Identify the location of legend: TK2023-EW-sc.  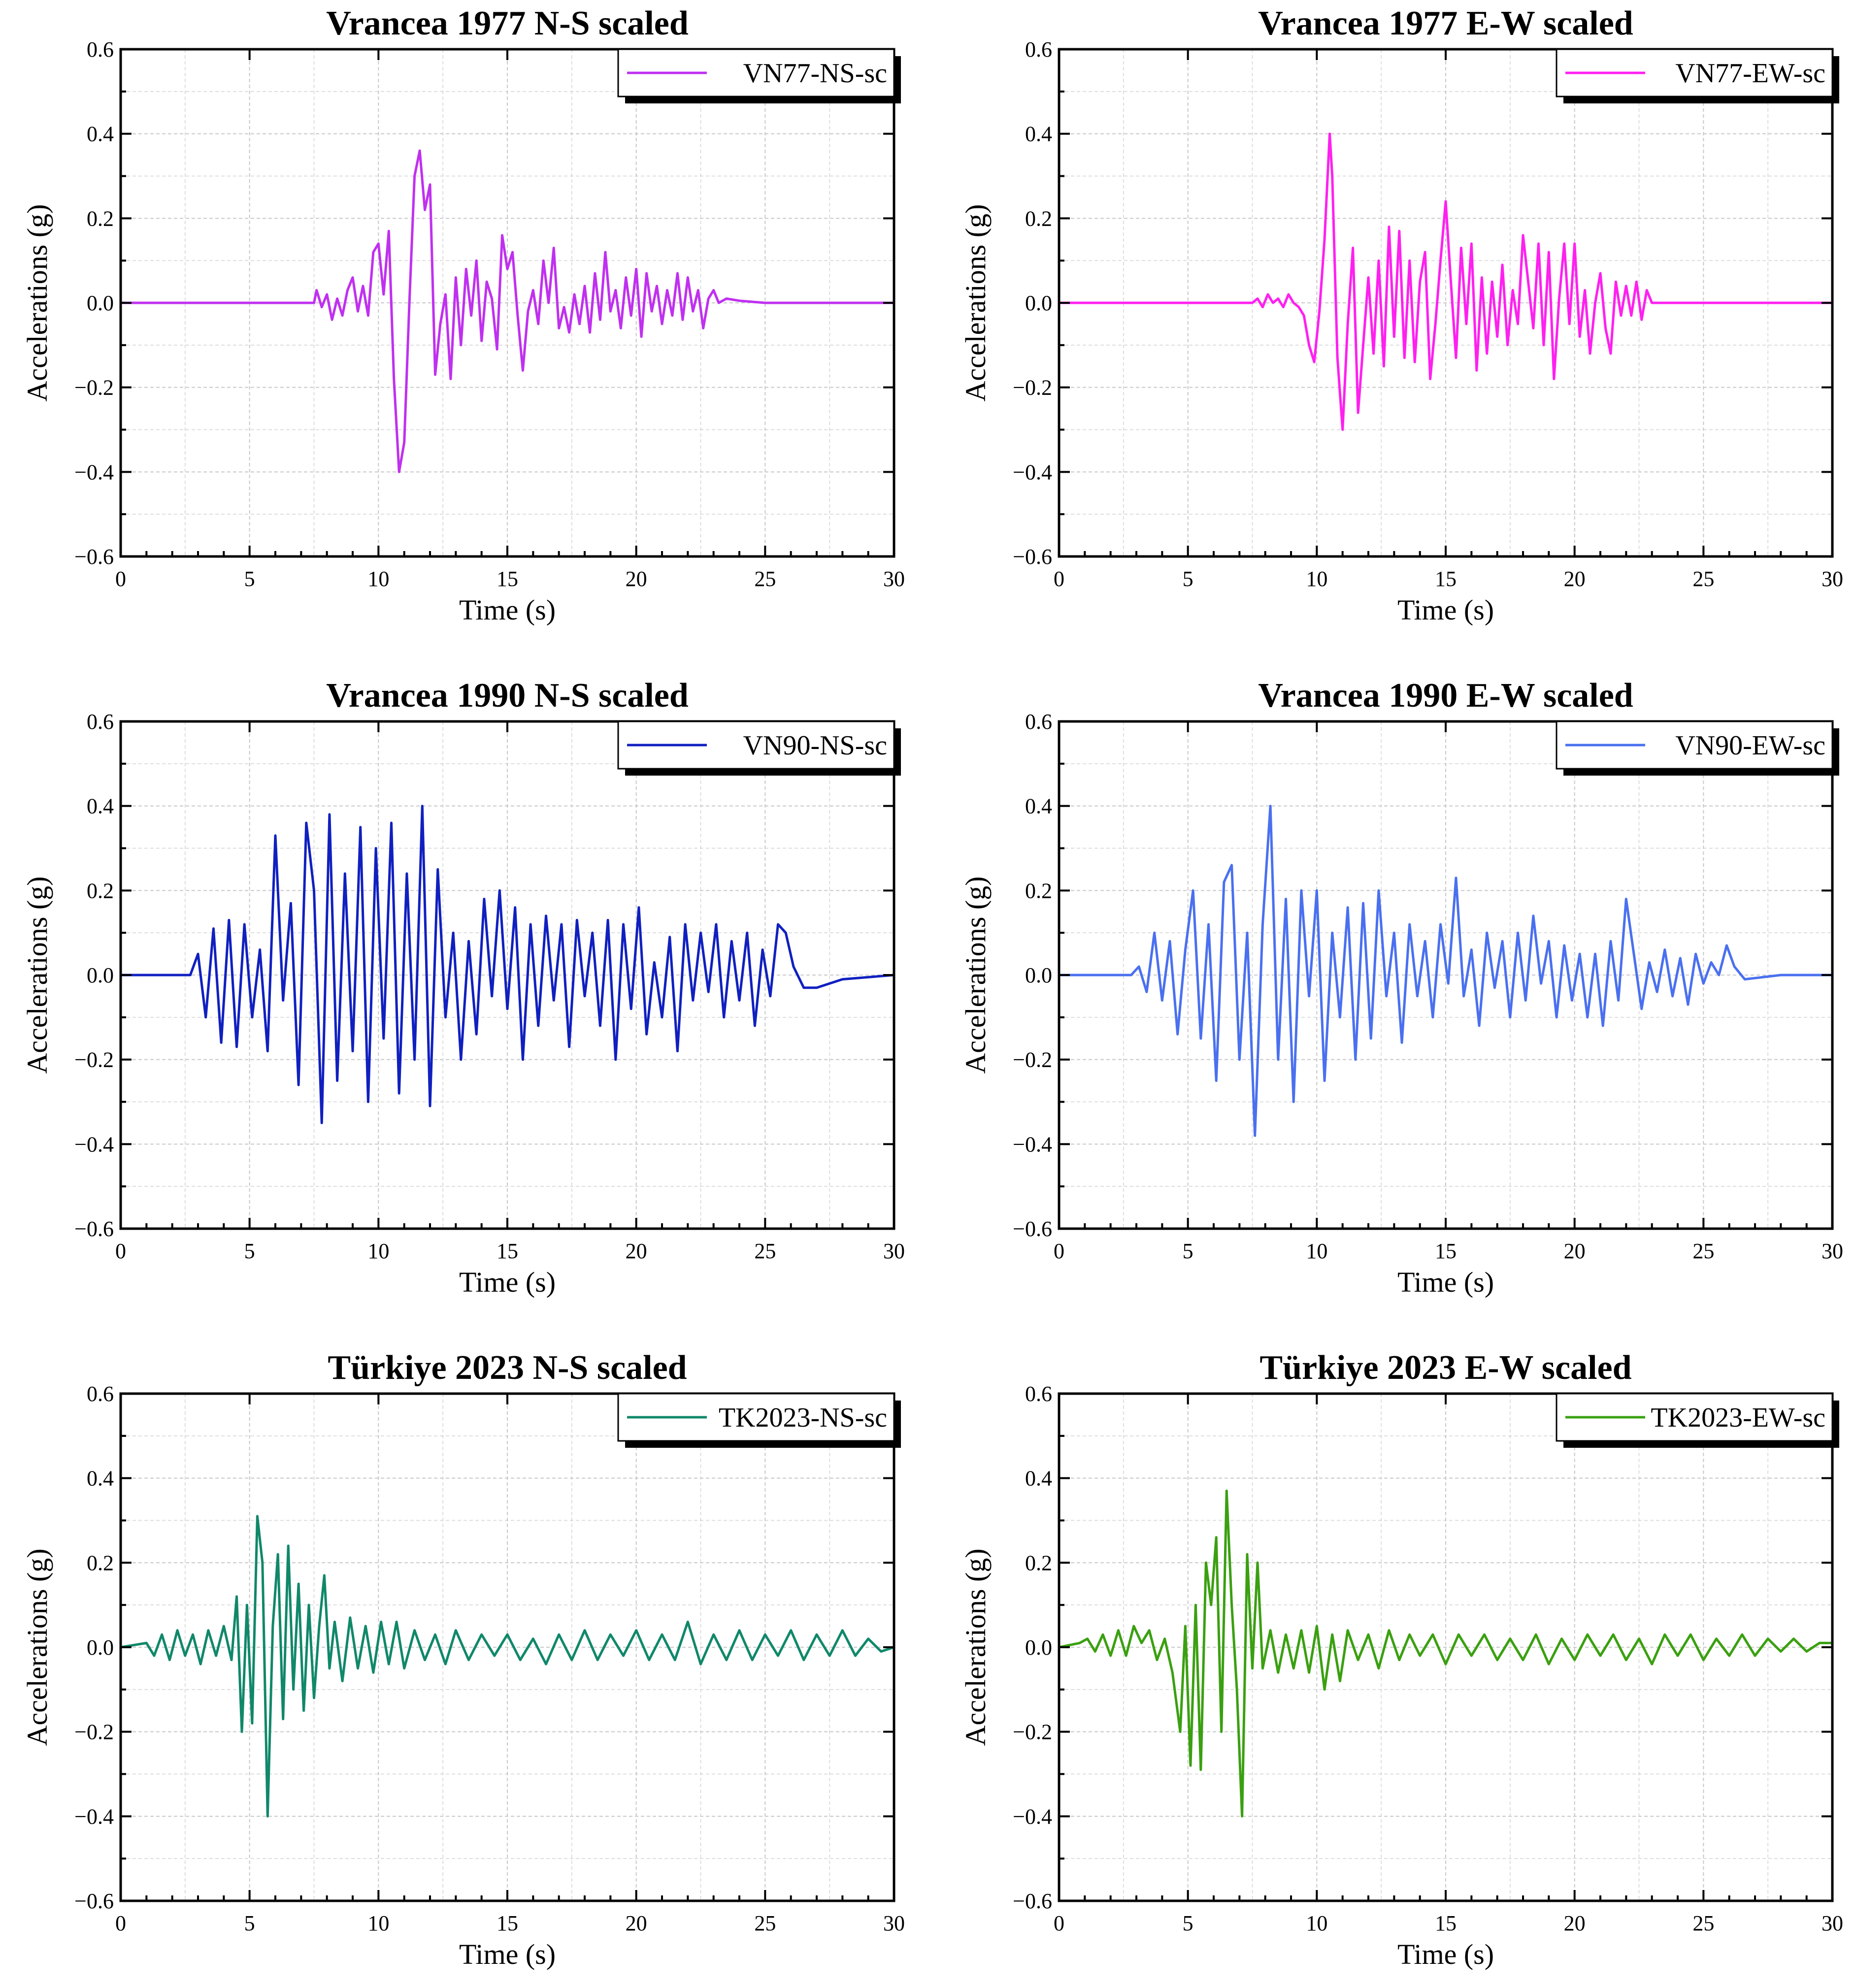
(1698, 1420).